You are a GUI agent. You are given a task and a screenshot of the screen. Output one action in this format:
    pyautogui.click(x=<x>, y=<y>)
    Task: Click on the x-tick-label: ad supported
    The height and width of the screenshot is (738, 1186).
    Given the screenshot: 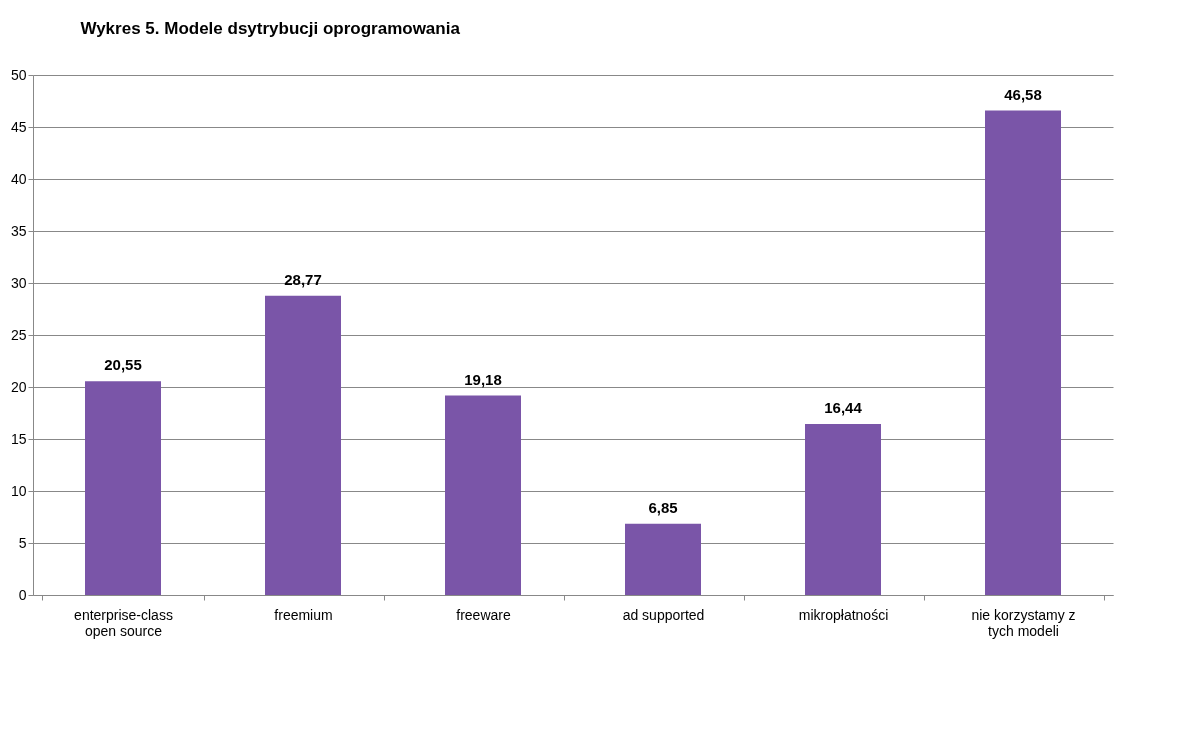 What is the action you would take?
    pyautogui.click(x=663, y=614)
    